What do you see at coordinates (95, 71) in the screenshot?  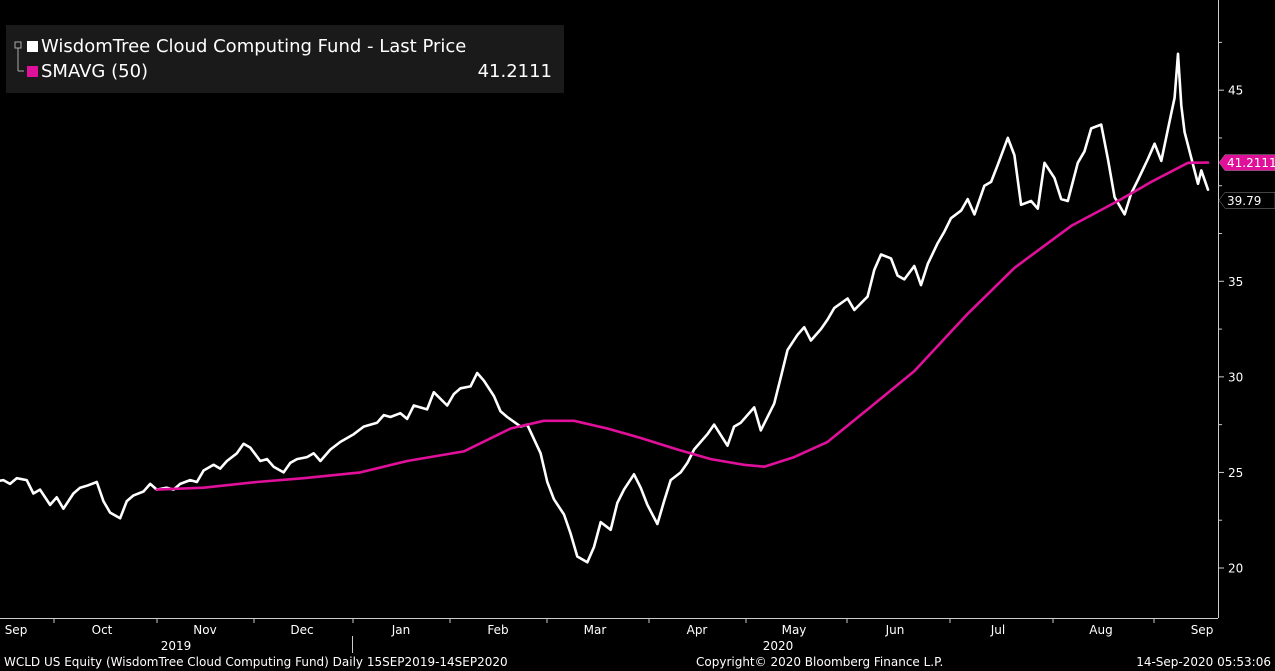 I see `legend-label-sma: SMAVG (50)` at bounding box center [95, 71].